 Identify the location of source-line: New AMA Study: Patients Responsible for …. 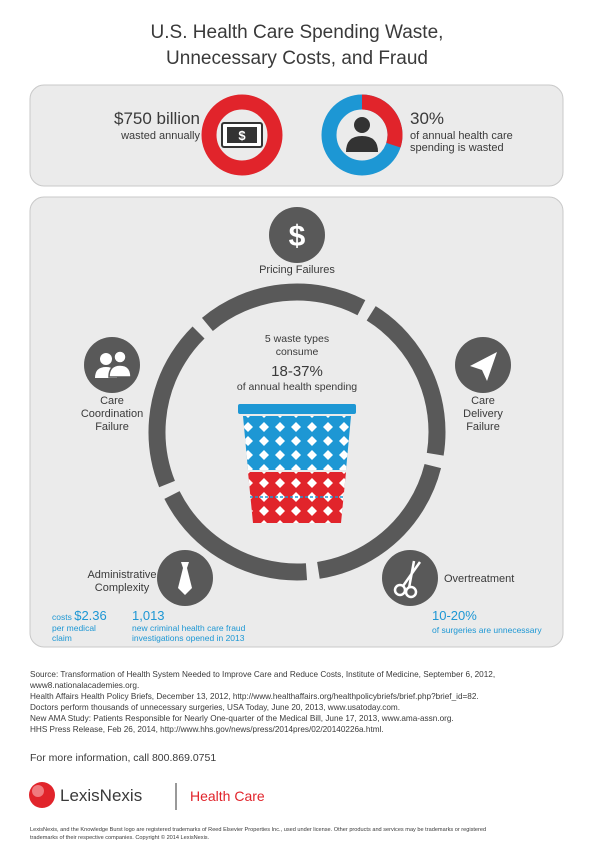
(242, 718).